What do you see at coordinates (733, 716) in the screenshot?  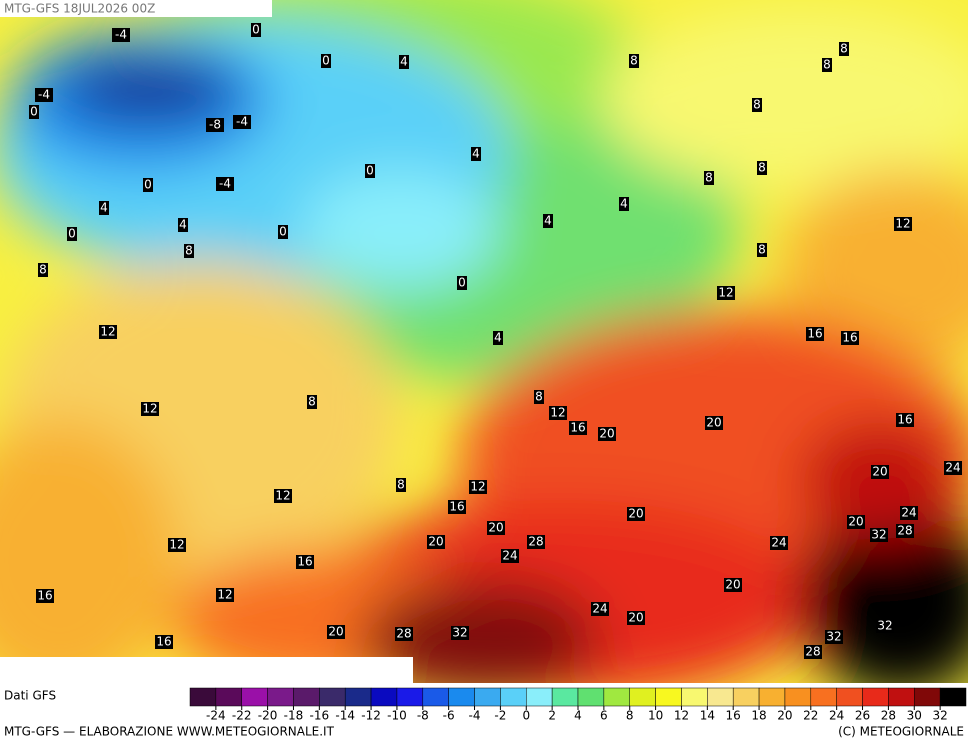 I see `colorbar-tick-label: 16` at bounding box center [733, 716].